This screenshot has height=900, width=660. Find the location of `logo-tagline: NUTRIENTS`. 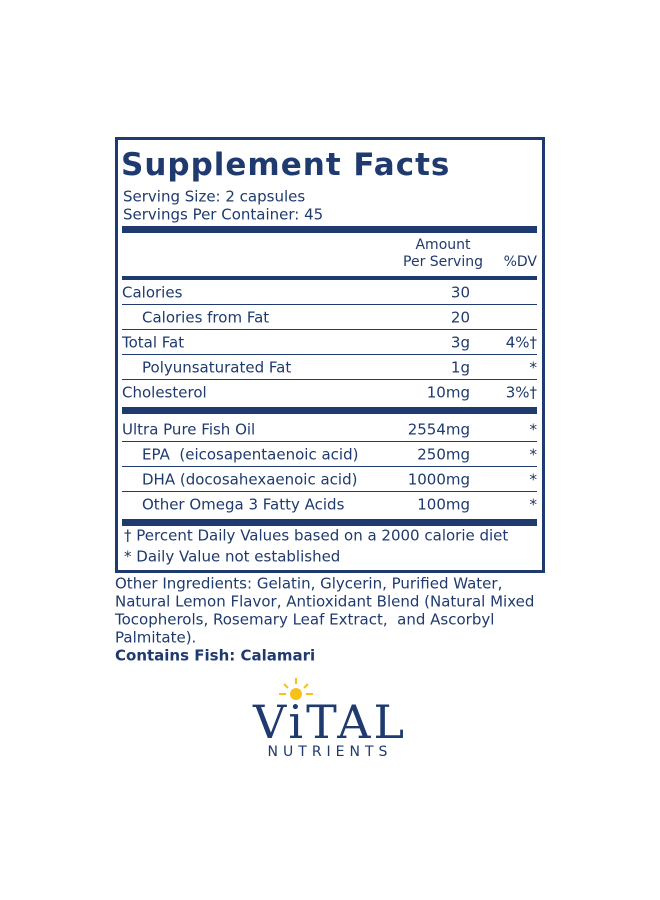

logo-tagline: NUTRIENTS is located at coordinates (330, 752).